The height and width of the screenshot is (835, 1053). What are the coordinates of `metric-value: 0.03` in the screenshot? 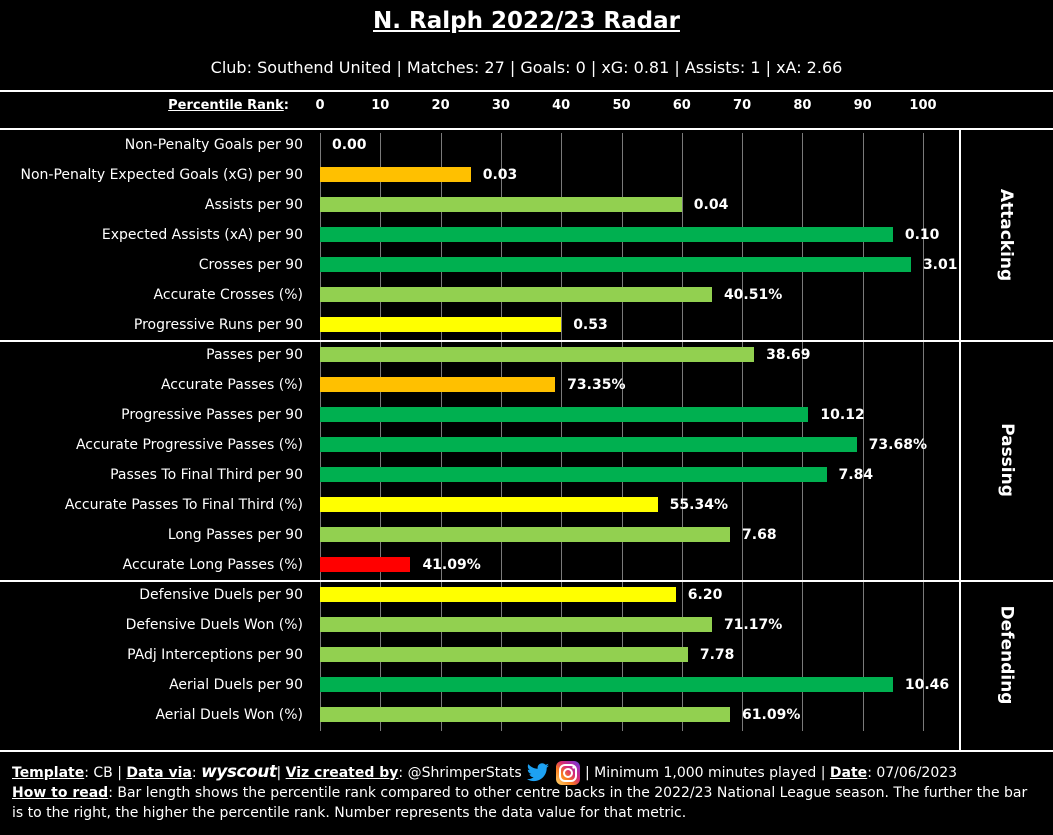 It's located at (500, 175).